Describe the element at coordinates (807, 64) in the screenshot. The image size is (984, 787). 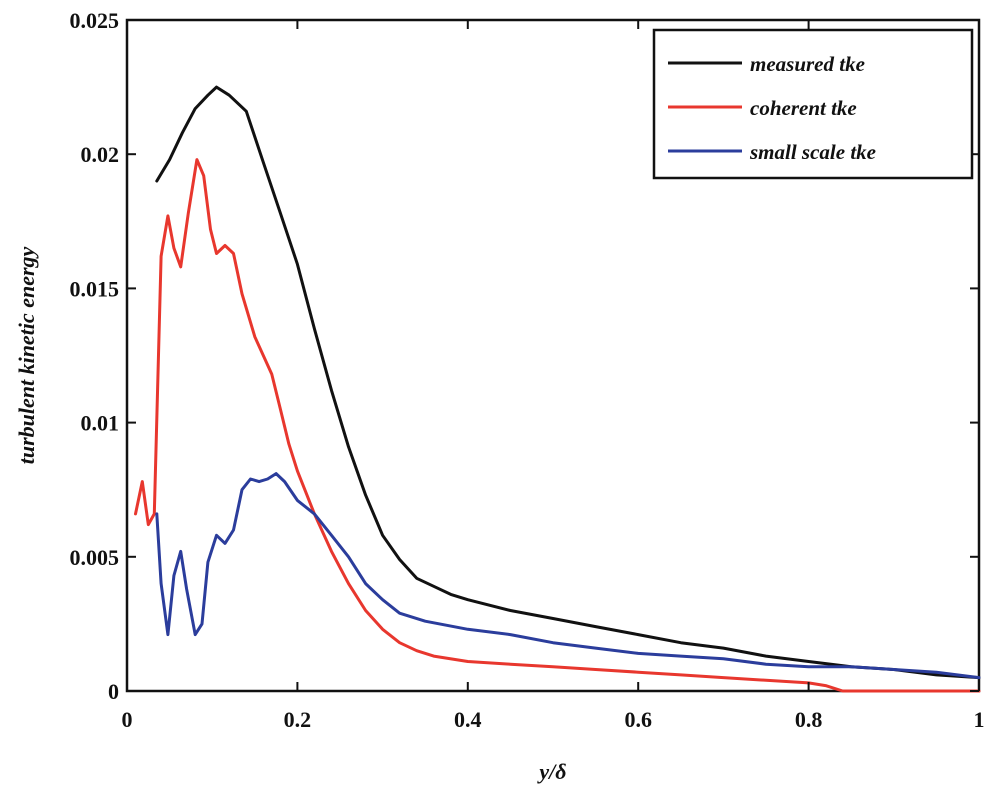
I see `legend-label-0: measured tke` at that location.